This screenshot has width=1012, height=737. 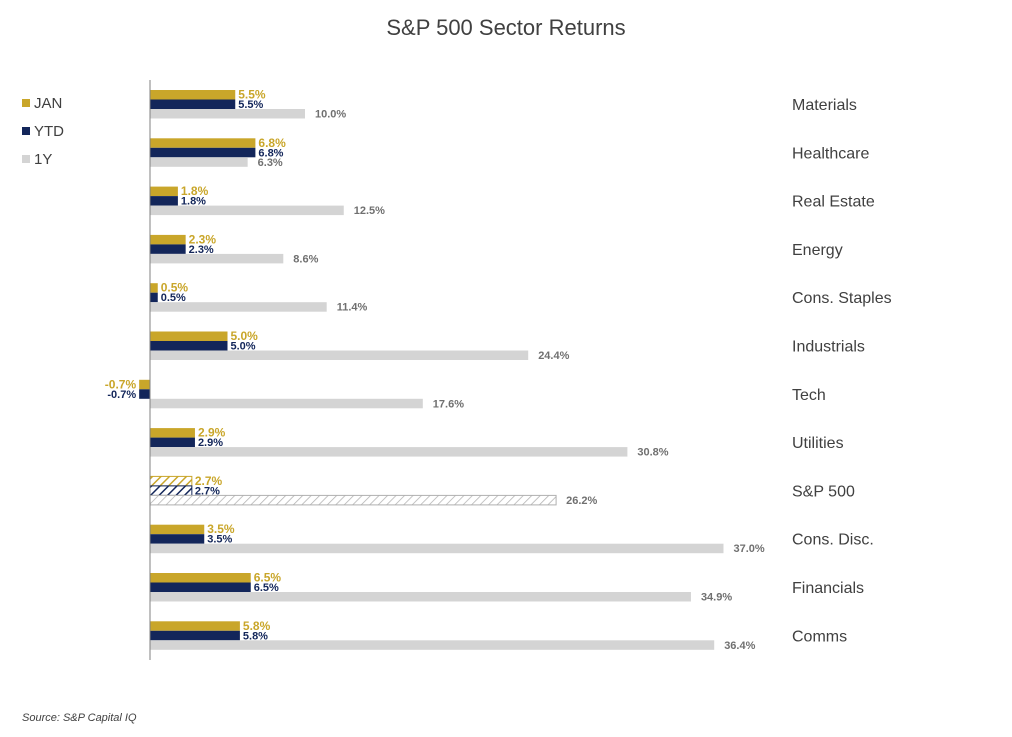 I want to click on bar-real-estate-jan, so click(x=164, y=191).